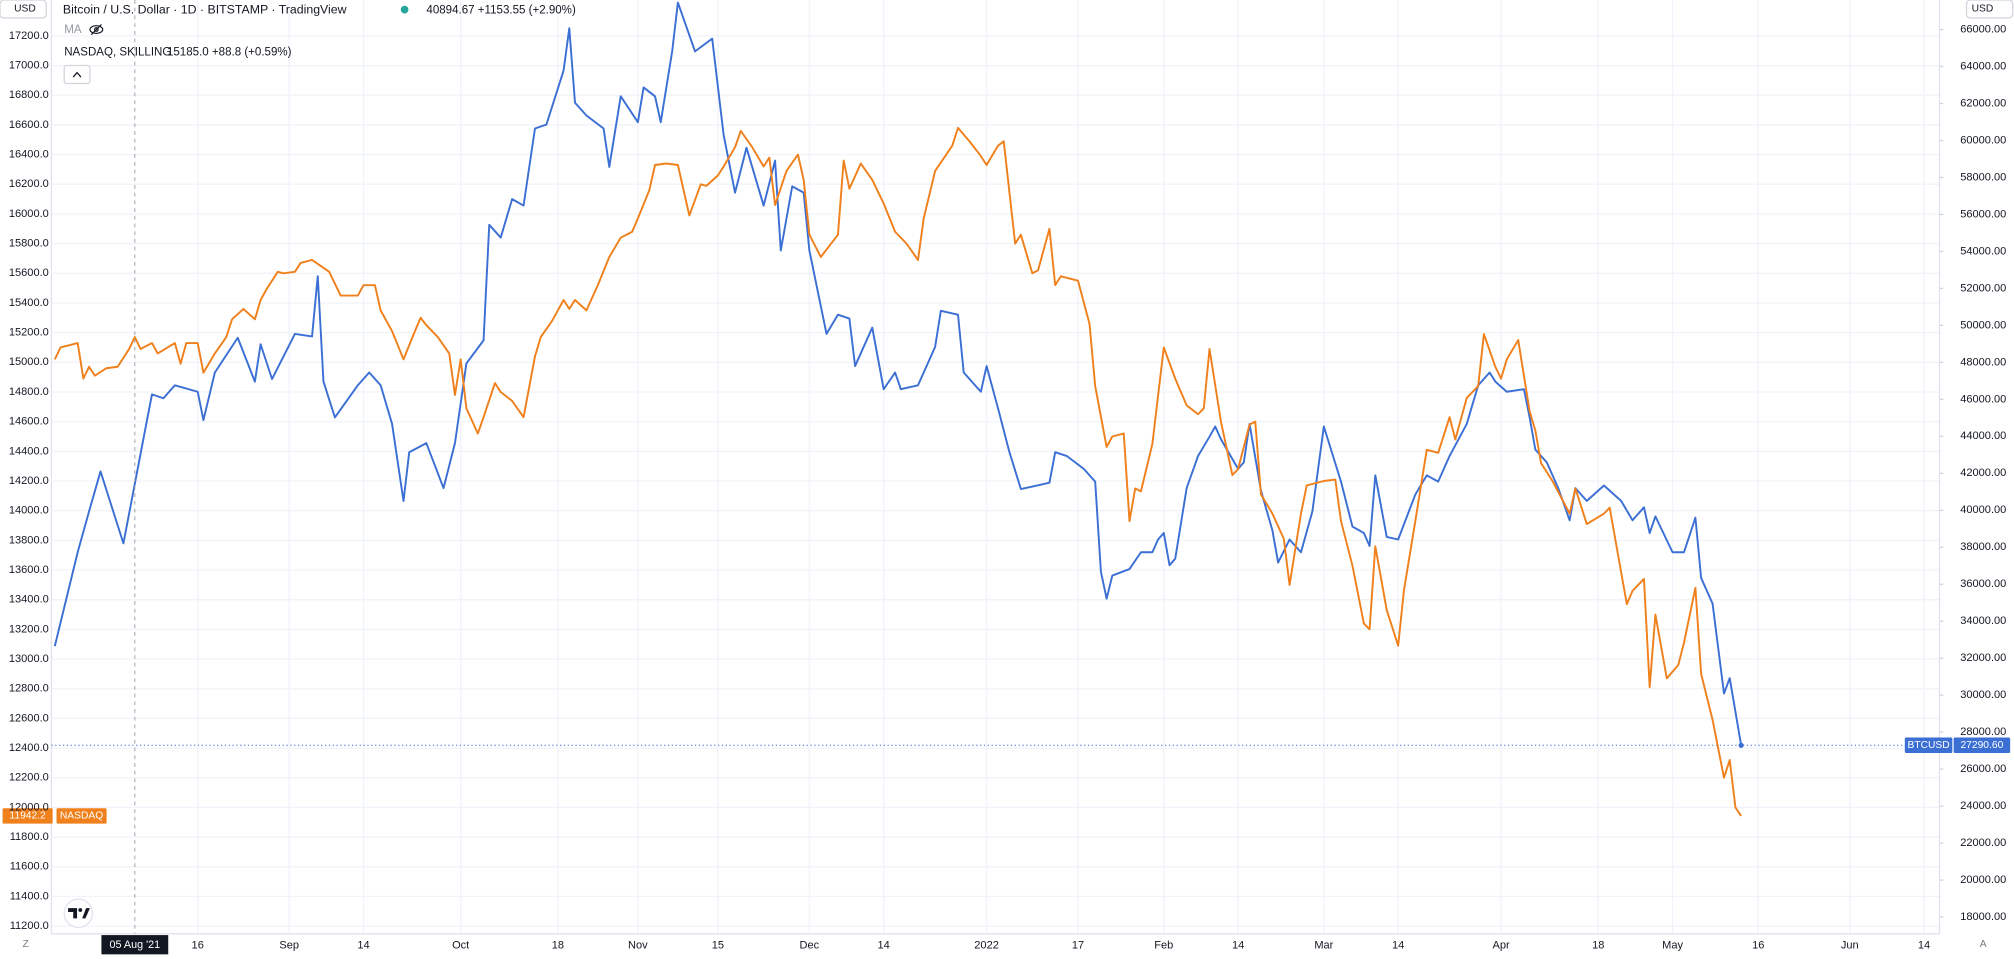 This screenshot has height=959, width=2014. I want to click on tv-logo, so click(78, 913).